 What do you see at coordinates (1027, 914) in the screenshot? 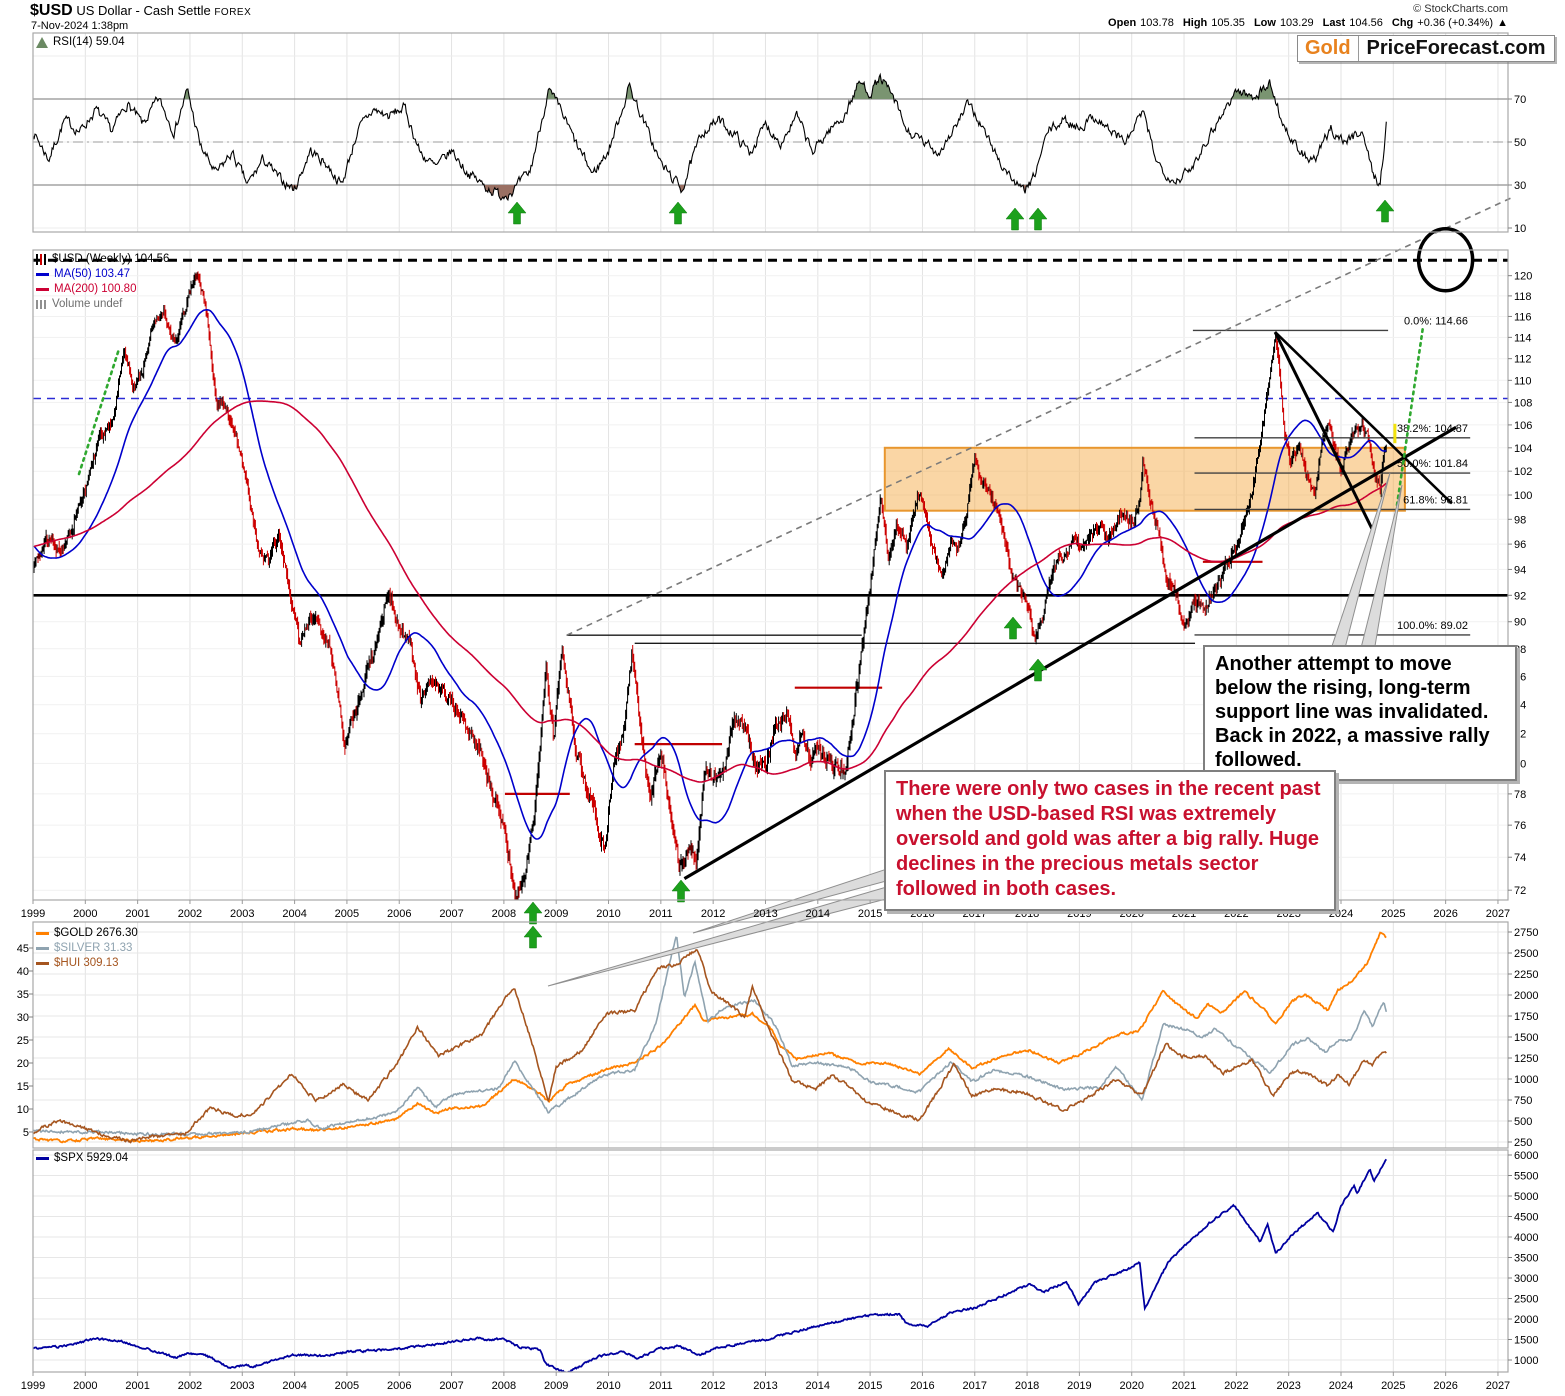
I see `svg-text: 2018` at bounding box center [1027, 914].